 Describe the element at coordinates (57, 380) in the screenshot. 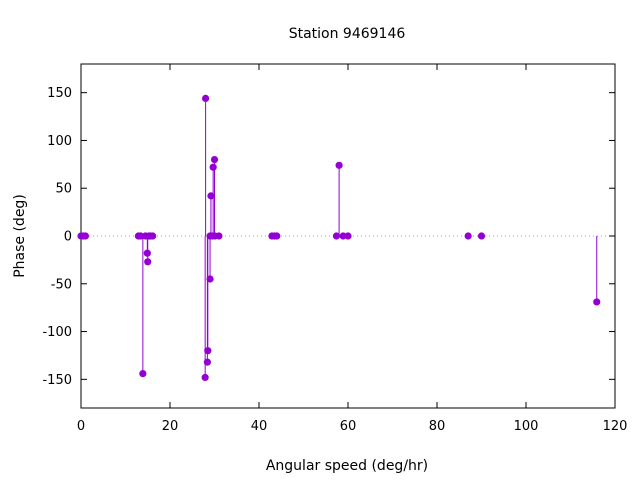

I see `y-tick-label: -150` at that location.